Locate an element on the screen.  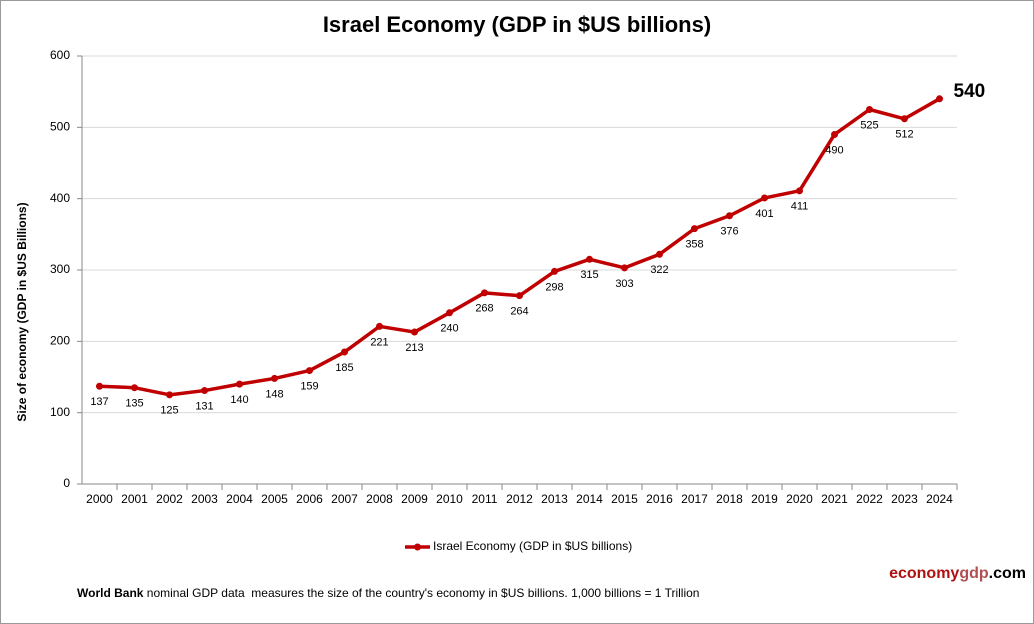
x-tick-label: 2018 is located at coordinates (729, 499).